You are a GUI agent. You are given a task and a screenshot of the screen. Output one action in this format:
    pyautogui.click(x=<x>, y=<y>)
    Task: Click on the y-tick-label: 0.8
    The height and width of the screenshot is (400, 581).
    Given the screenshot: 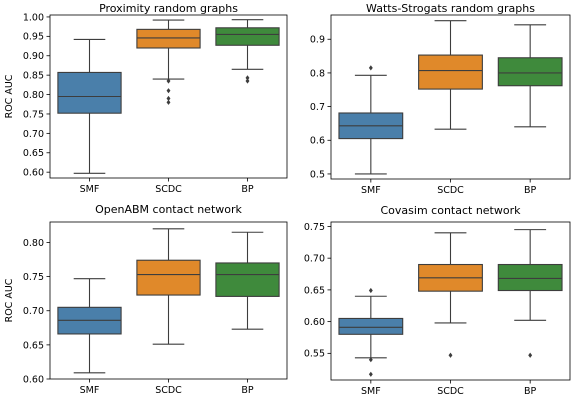 What is the action you would take?
    pyautogui.click(x=317, y=73)
    